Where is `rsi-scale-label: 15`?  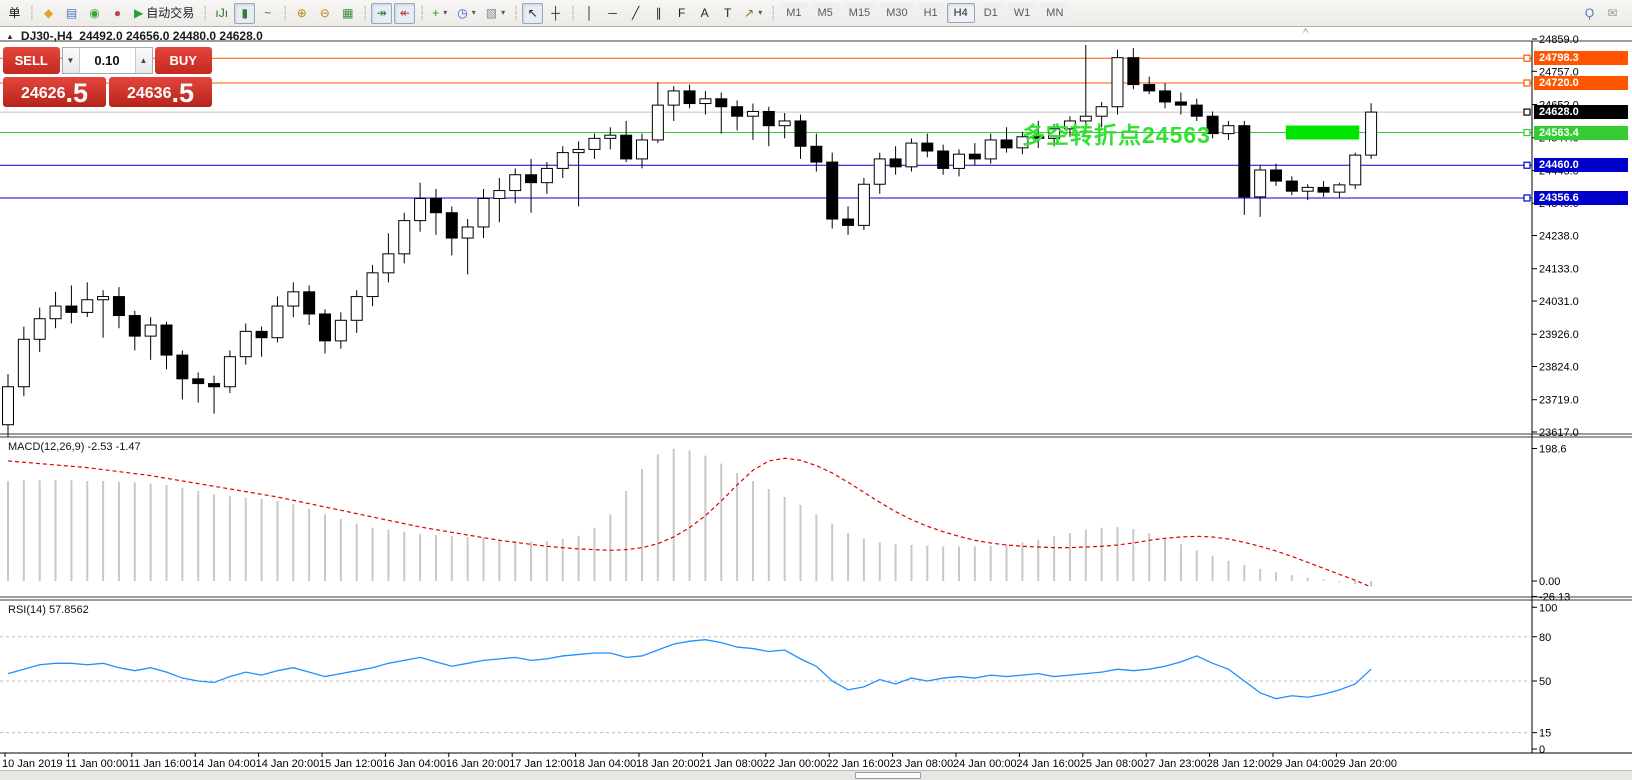 rsi-scale-label: 15 is located at coordinates (1545, 734).